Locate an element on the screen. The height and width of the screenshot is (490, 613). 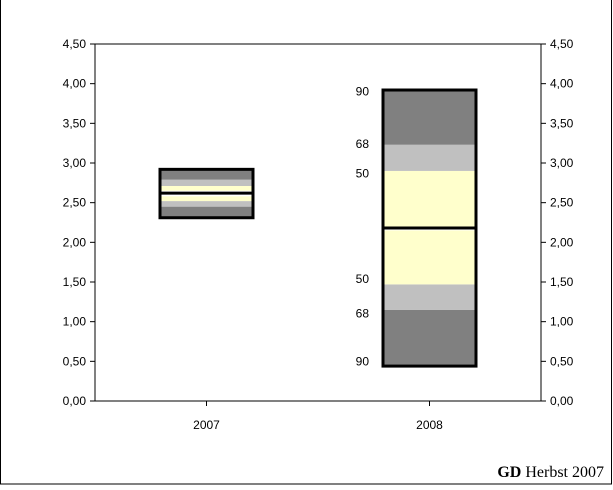
y-right-tick-label: 3,50 is located at coordinates (562, 123).